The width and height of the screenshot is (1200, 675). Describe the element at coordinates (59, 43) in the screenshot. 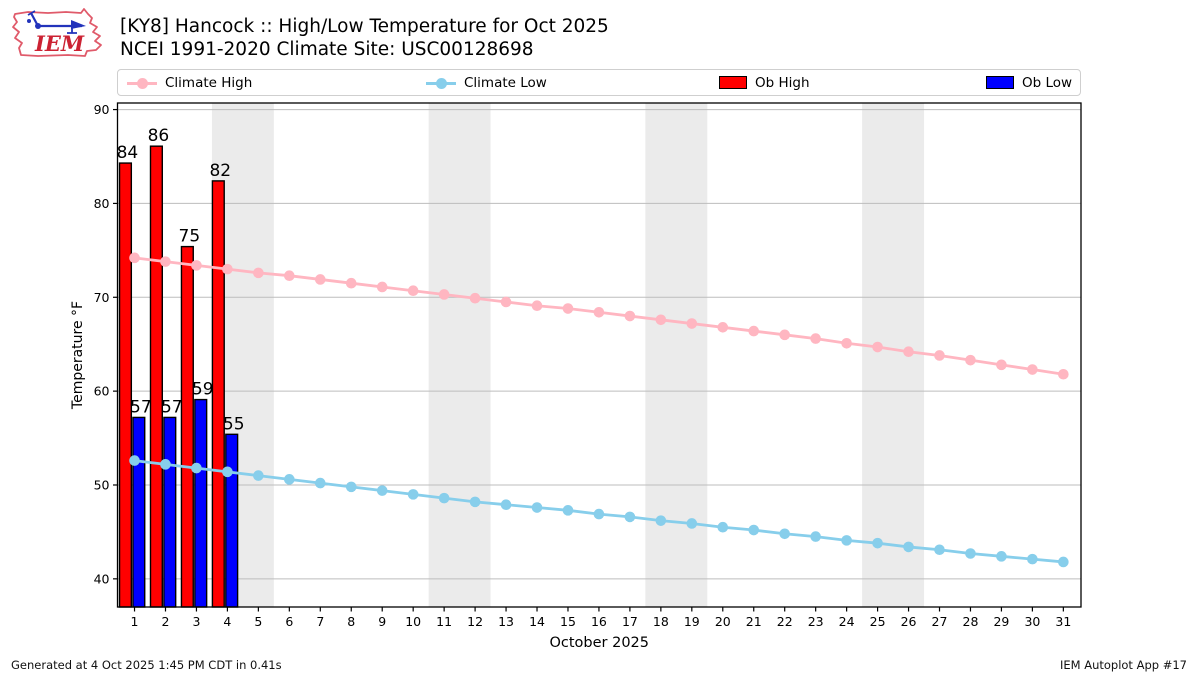

I see `iem-logo-text: IEM` at that location.